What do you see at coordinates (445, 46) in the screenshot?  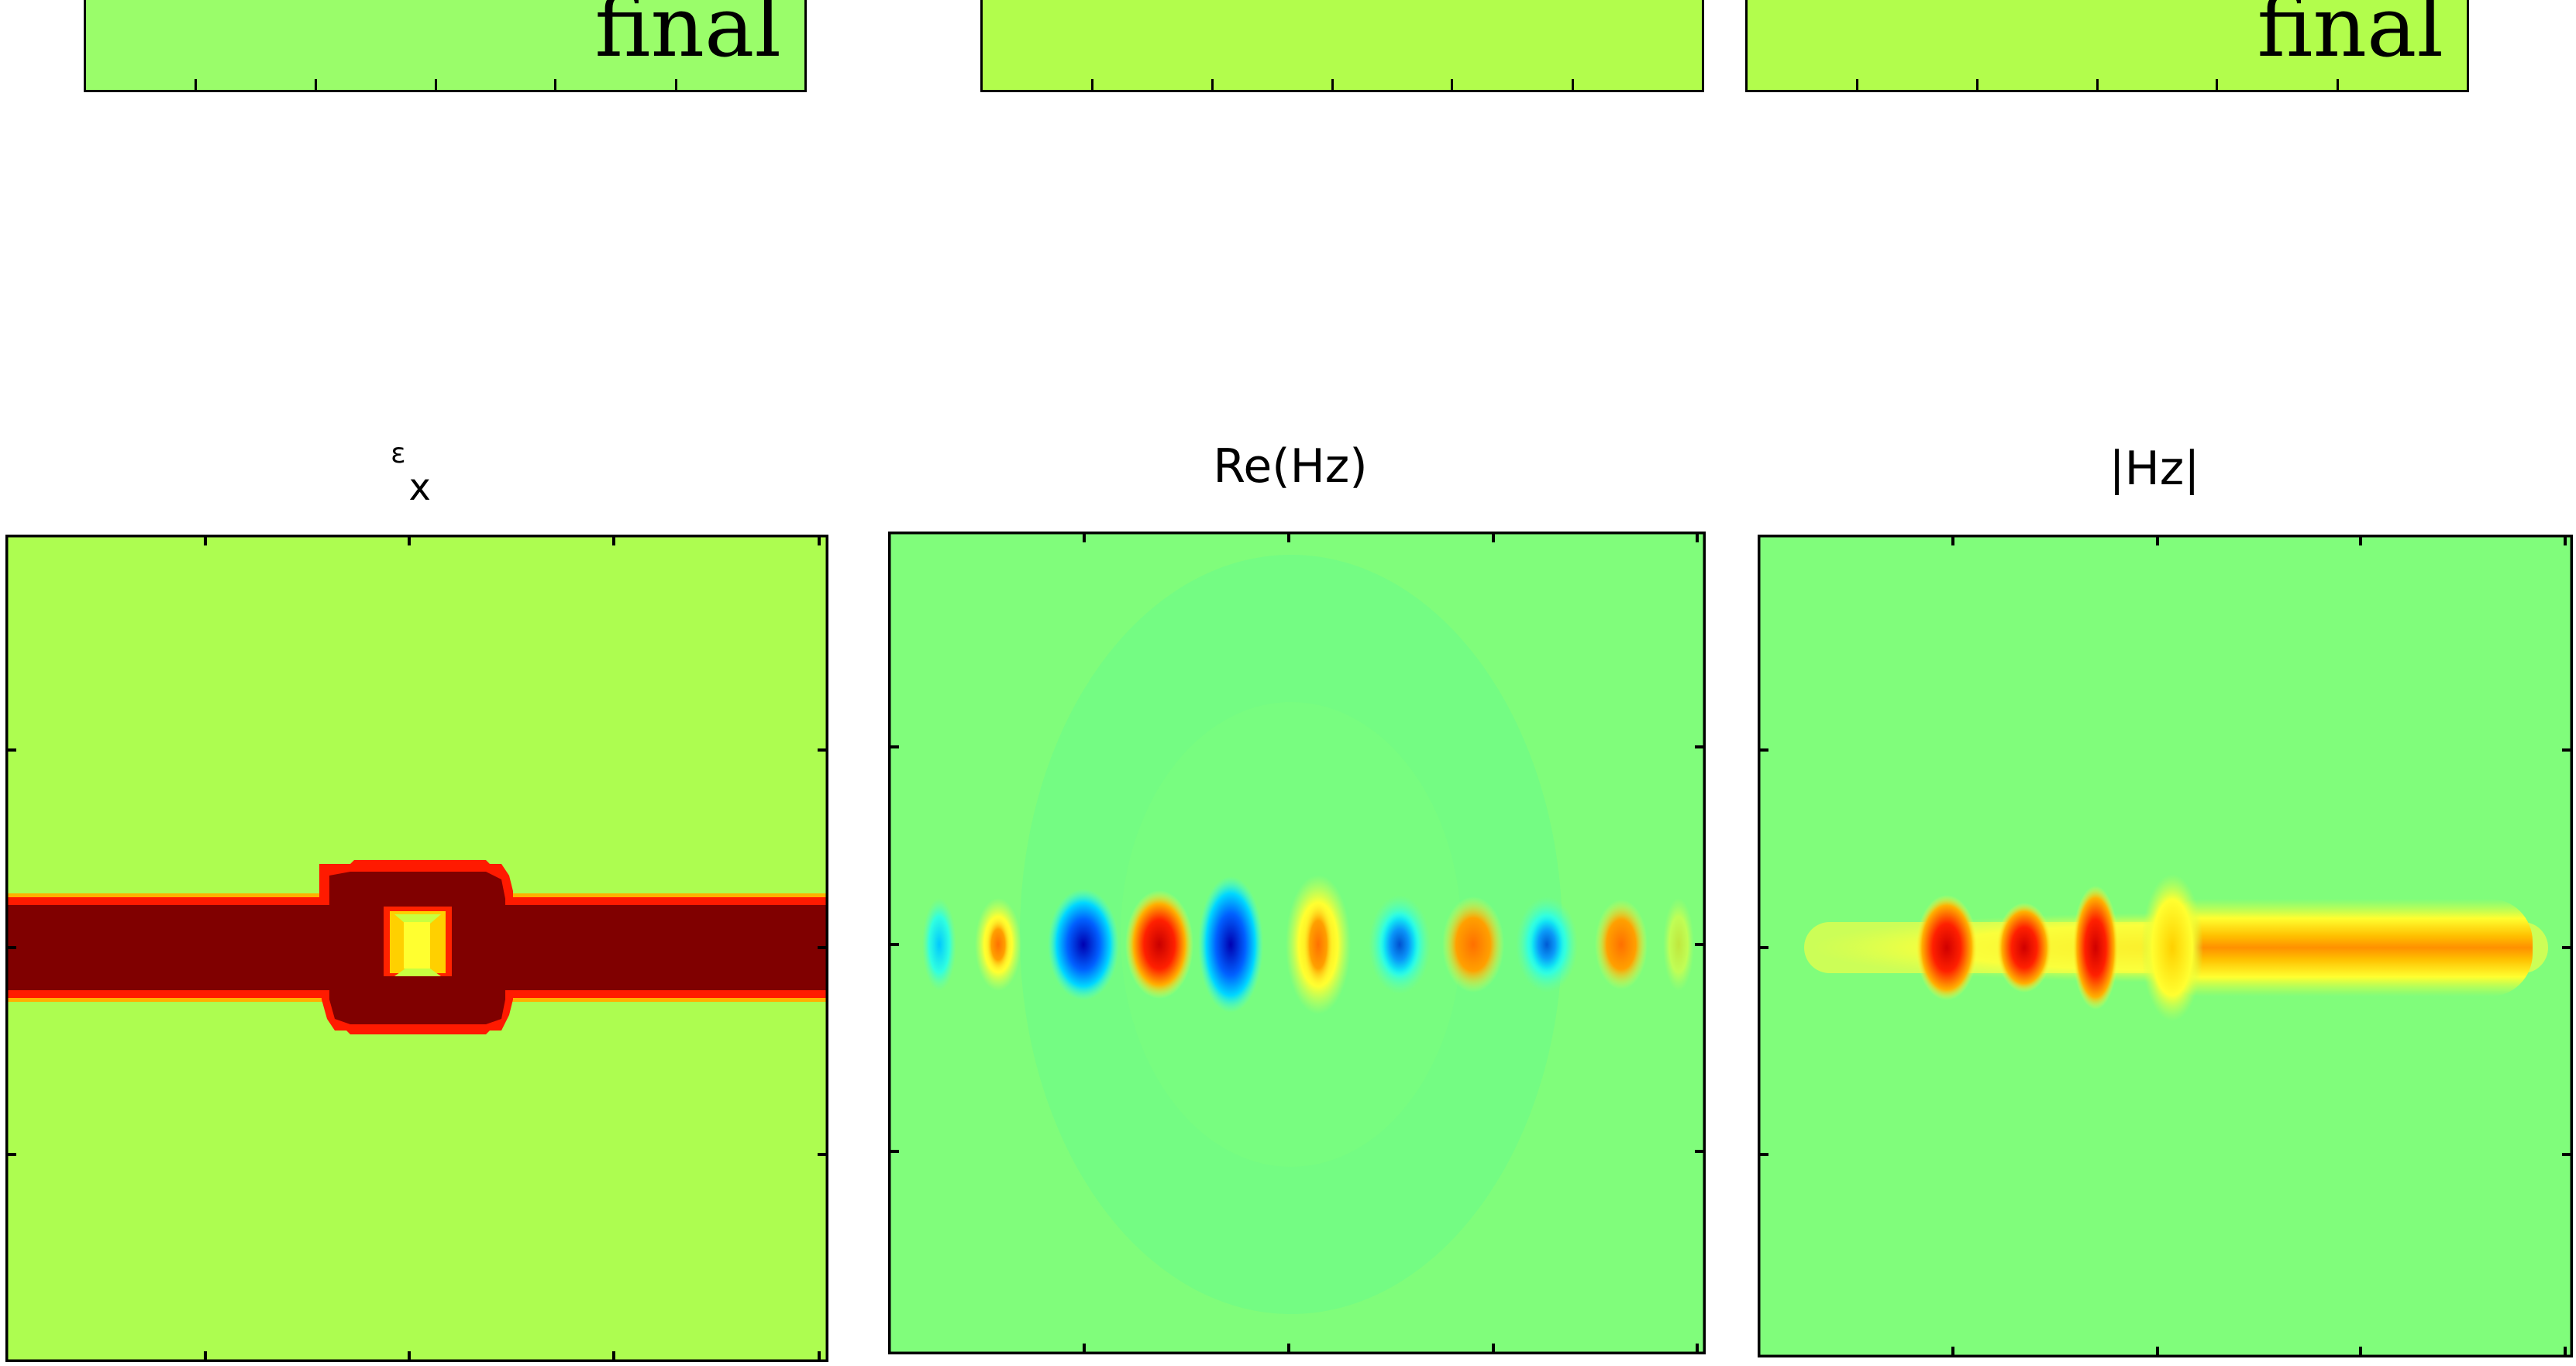 I see `top-panel-1: final` at bounding box center [445, 46].